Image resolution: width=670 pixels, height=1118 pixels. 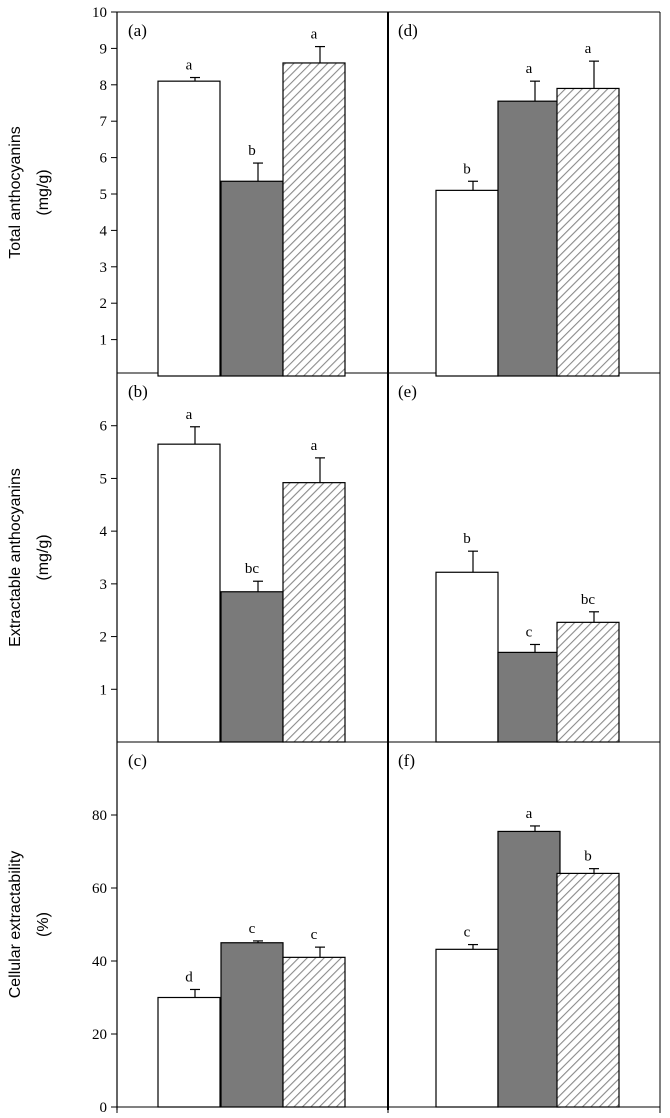 What do you see at coordinates (15, 192) in the screenshot?
I see `y-axis-title-line1: Total anthocyanins` at bounding box center [15, 192].